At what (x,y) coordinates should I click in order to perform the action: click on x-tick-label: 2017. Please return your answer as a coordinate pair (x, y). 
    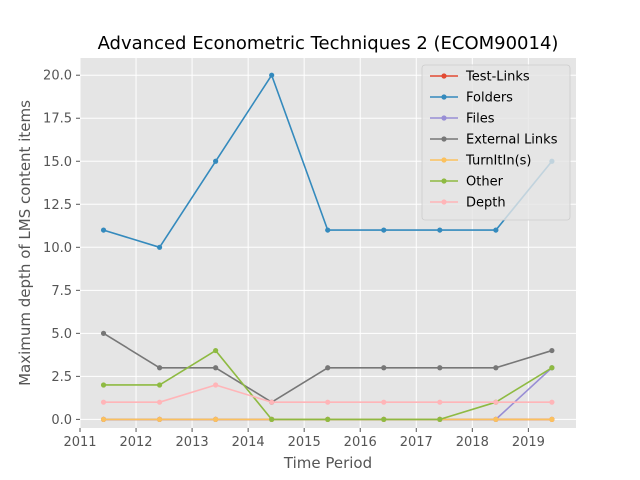
    Looking at the image, I should click on (416, 442).